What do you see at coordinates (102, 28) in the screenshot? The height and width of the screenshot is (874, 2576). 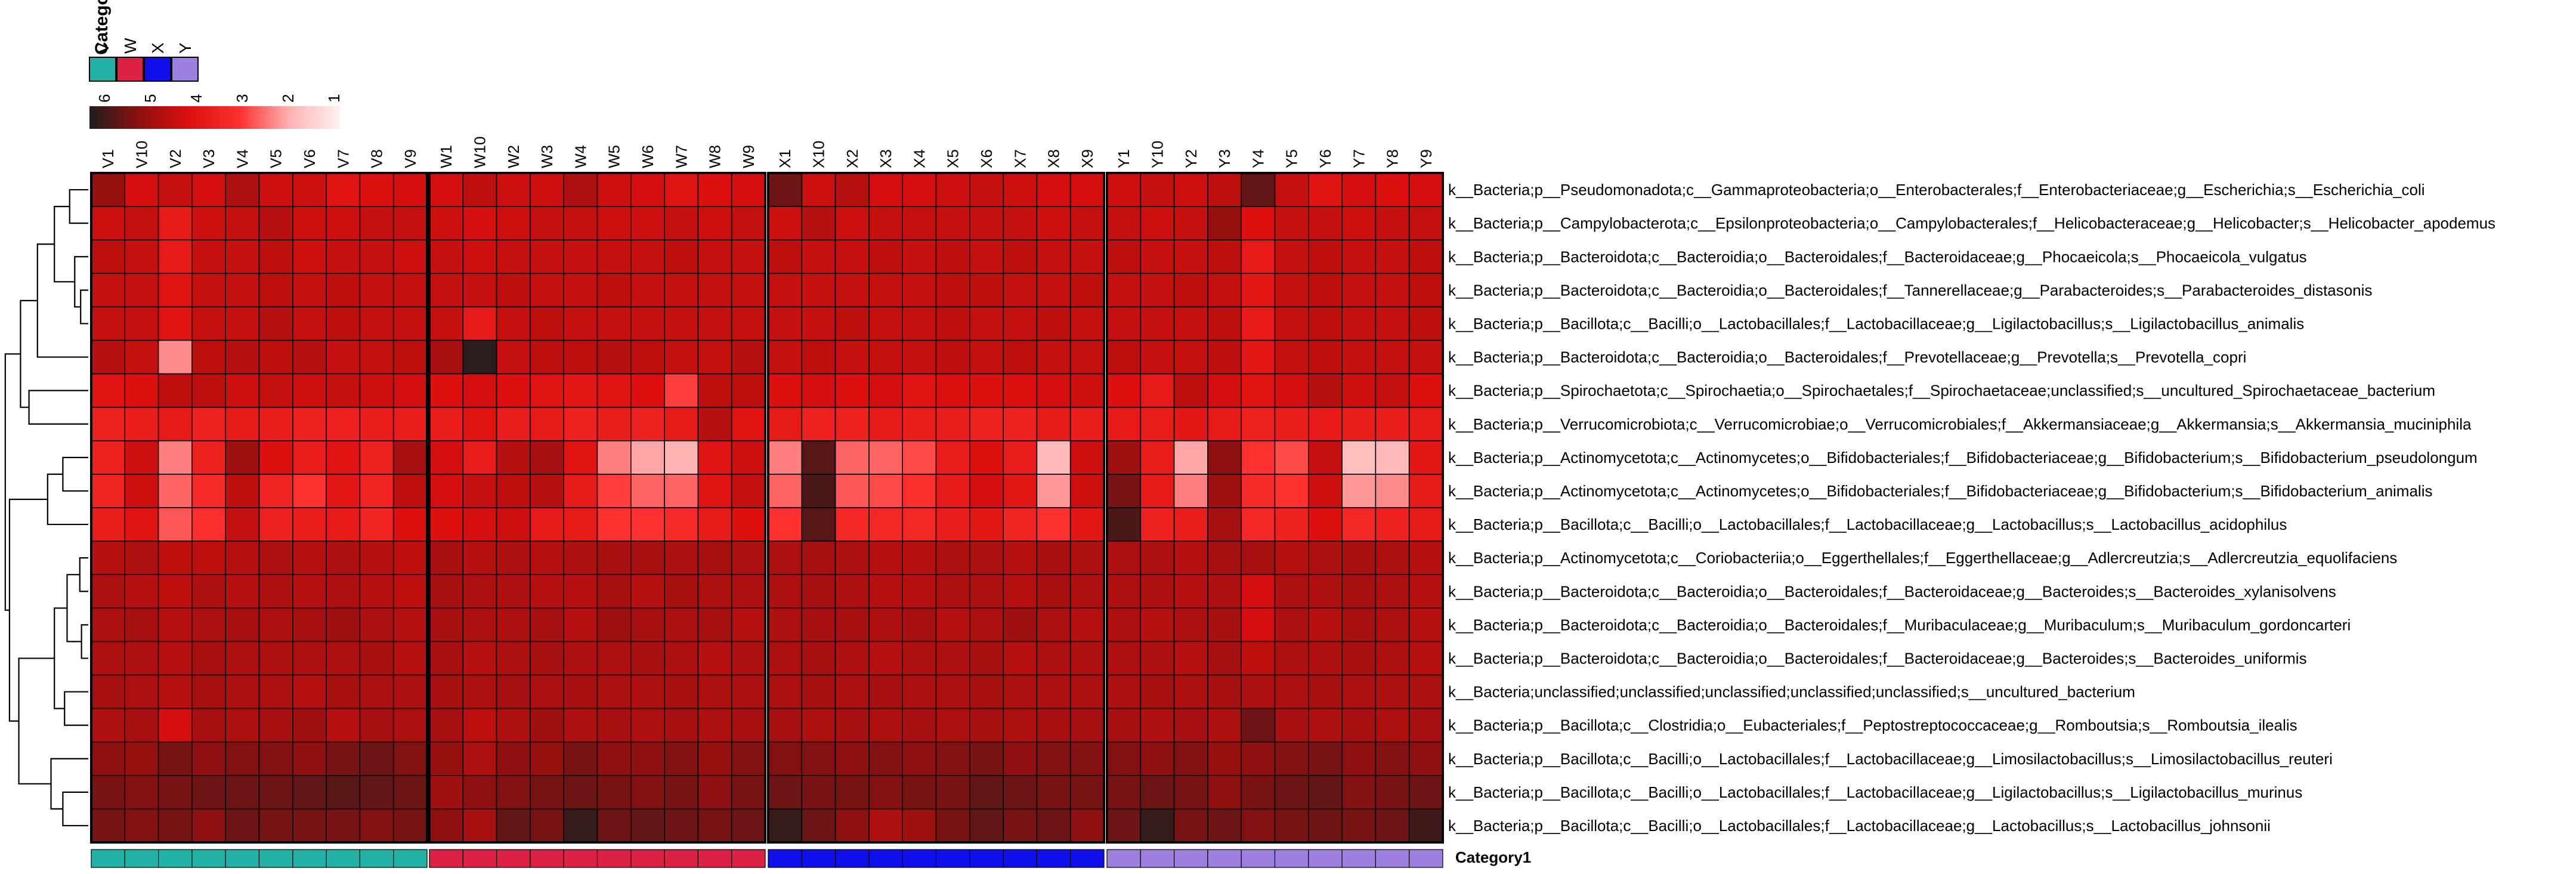 I see `category-legend-title: Category1` at bounding box center [102, 28].